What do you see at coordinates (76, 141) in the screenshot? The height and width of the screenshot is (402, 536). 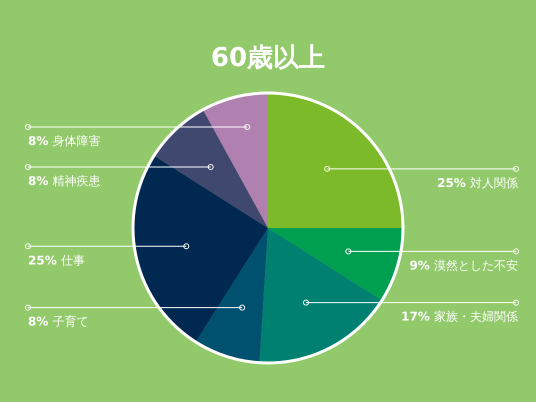 I see `slice-label: 身体障害` at bounding box center [76, 141].